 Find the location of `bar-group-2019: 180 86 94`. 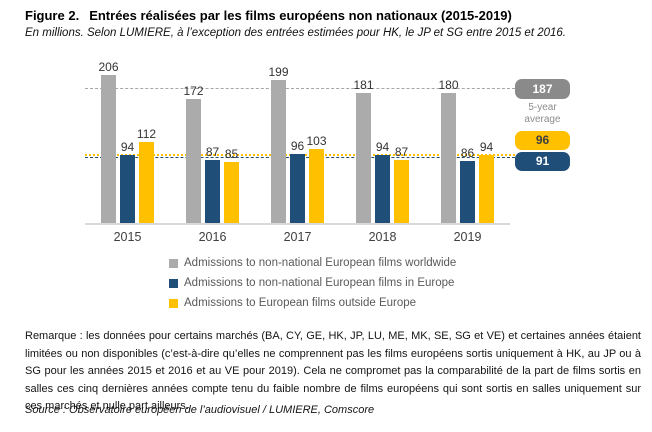

bar-group-2019: 180 86 94 is located at coordinates (467, 139).